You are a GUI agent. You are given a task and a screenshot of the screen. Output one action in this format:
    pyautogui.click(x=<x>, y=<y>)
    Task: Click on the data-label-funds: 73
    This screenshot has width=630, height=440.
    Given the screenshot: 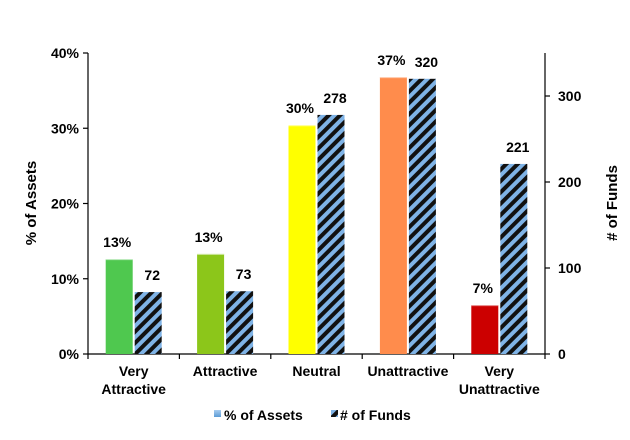 What is the action you would take?
    pyautogui.click(x=244, y=274)
    